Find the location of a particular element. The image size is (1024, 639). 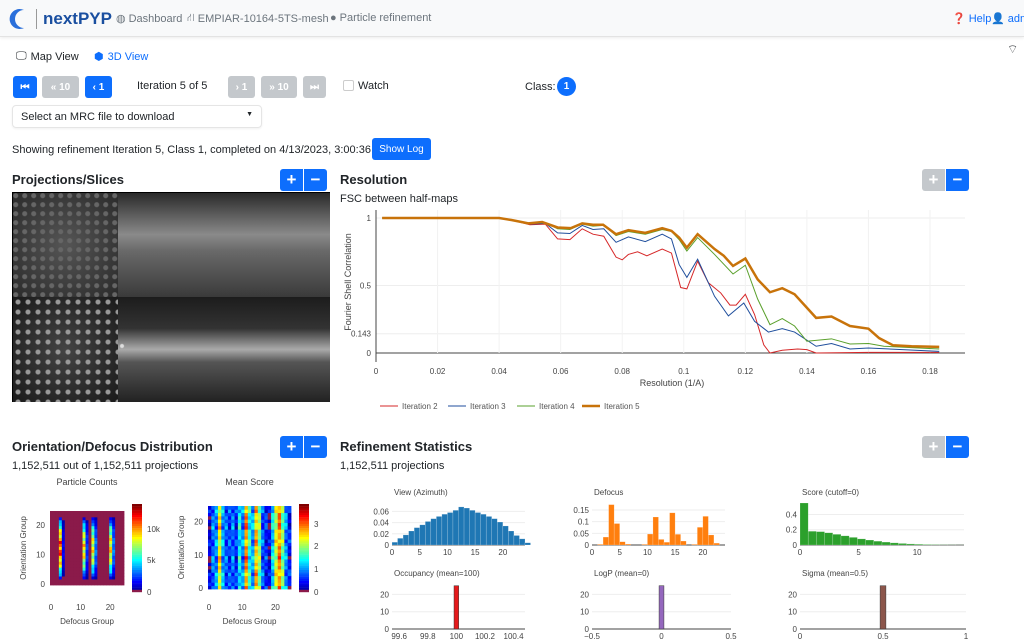

tab-3d-view: ⬢ 3D View is located at coordinates (121, 57).